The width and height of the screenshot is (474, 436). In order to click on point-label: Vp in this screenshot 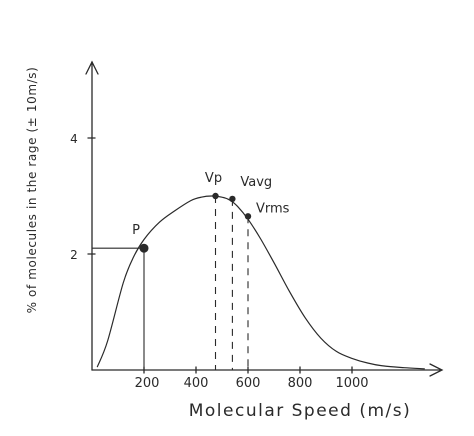, I will do `click(213, 178)`.